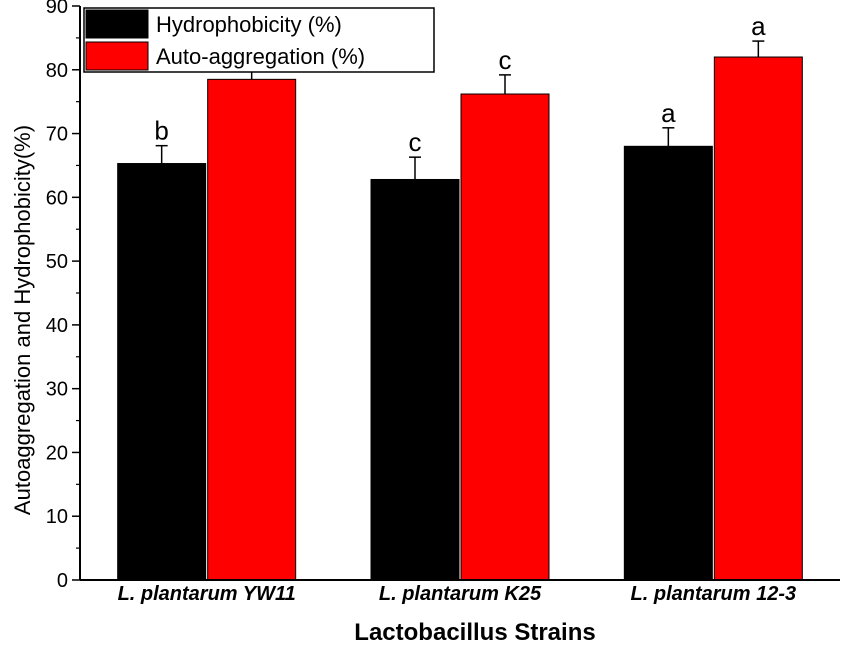 This screenshot has height=648, width=851. What do you see at coordinates (62, 581) in the screenshot?
I see `y-tick-label-0: 0` at bounding box center [62, 581].